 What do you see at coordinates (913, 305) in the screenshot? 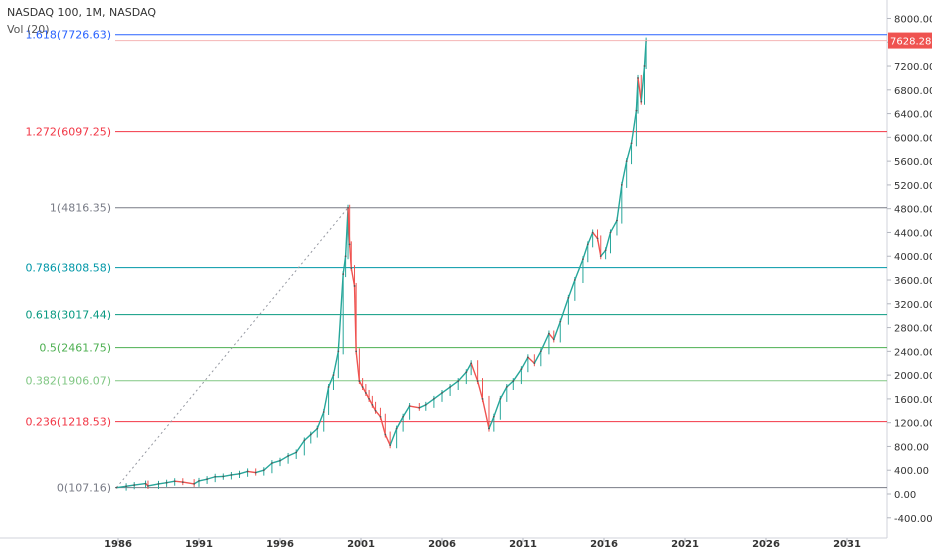
I see `y-axis-tick-label: 3200.00` at bounding box center [913, 305].